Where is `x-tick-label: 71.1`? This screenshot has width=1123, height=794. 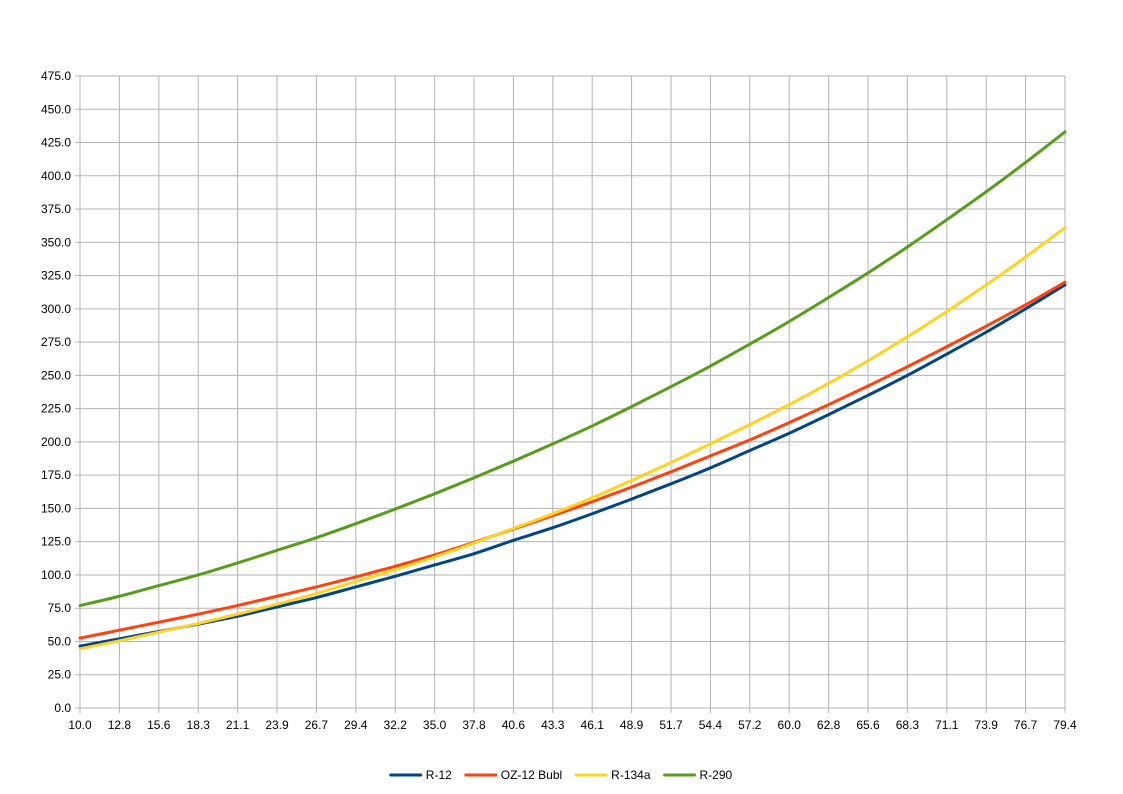 x-tick-label: 71.1 is located at coordinates (947, 725).